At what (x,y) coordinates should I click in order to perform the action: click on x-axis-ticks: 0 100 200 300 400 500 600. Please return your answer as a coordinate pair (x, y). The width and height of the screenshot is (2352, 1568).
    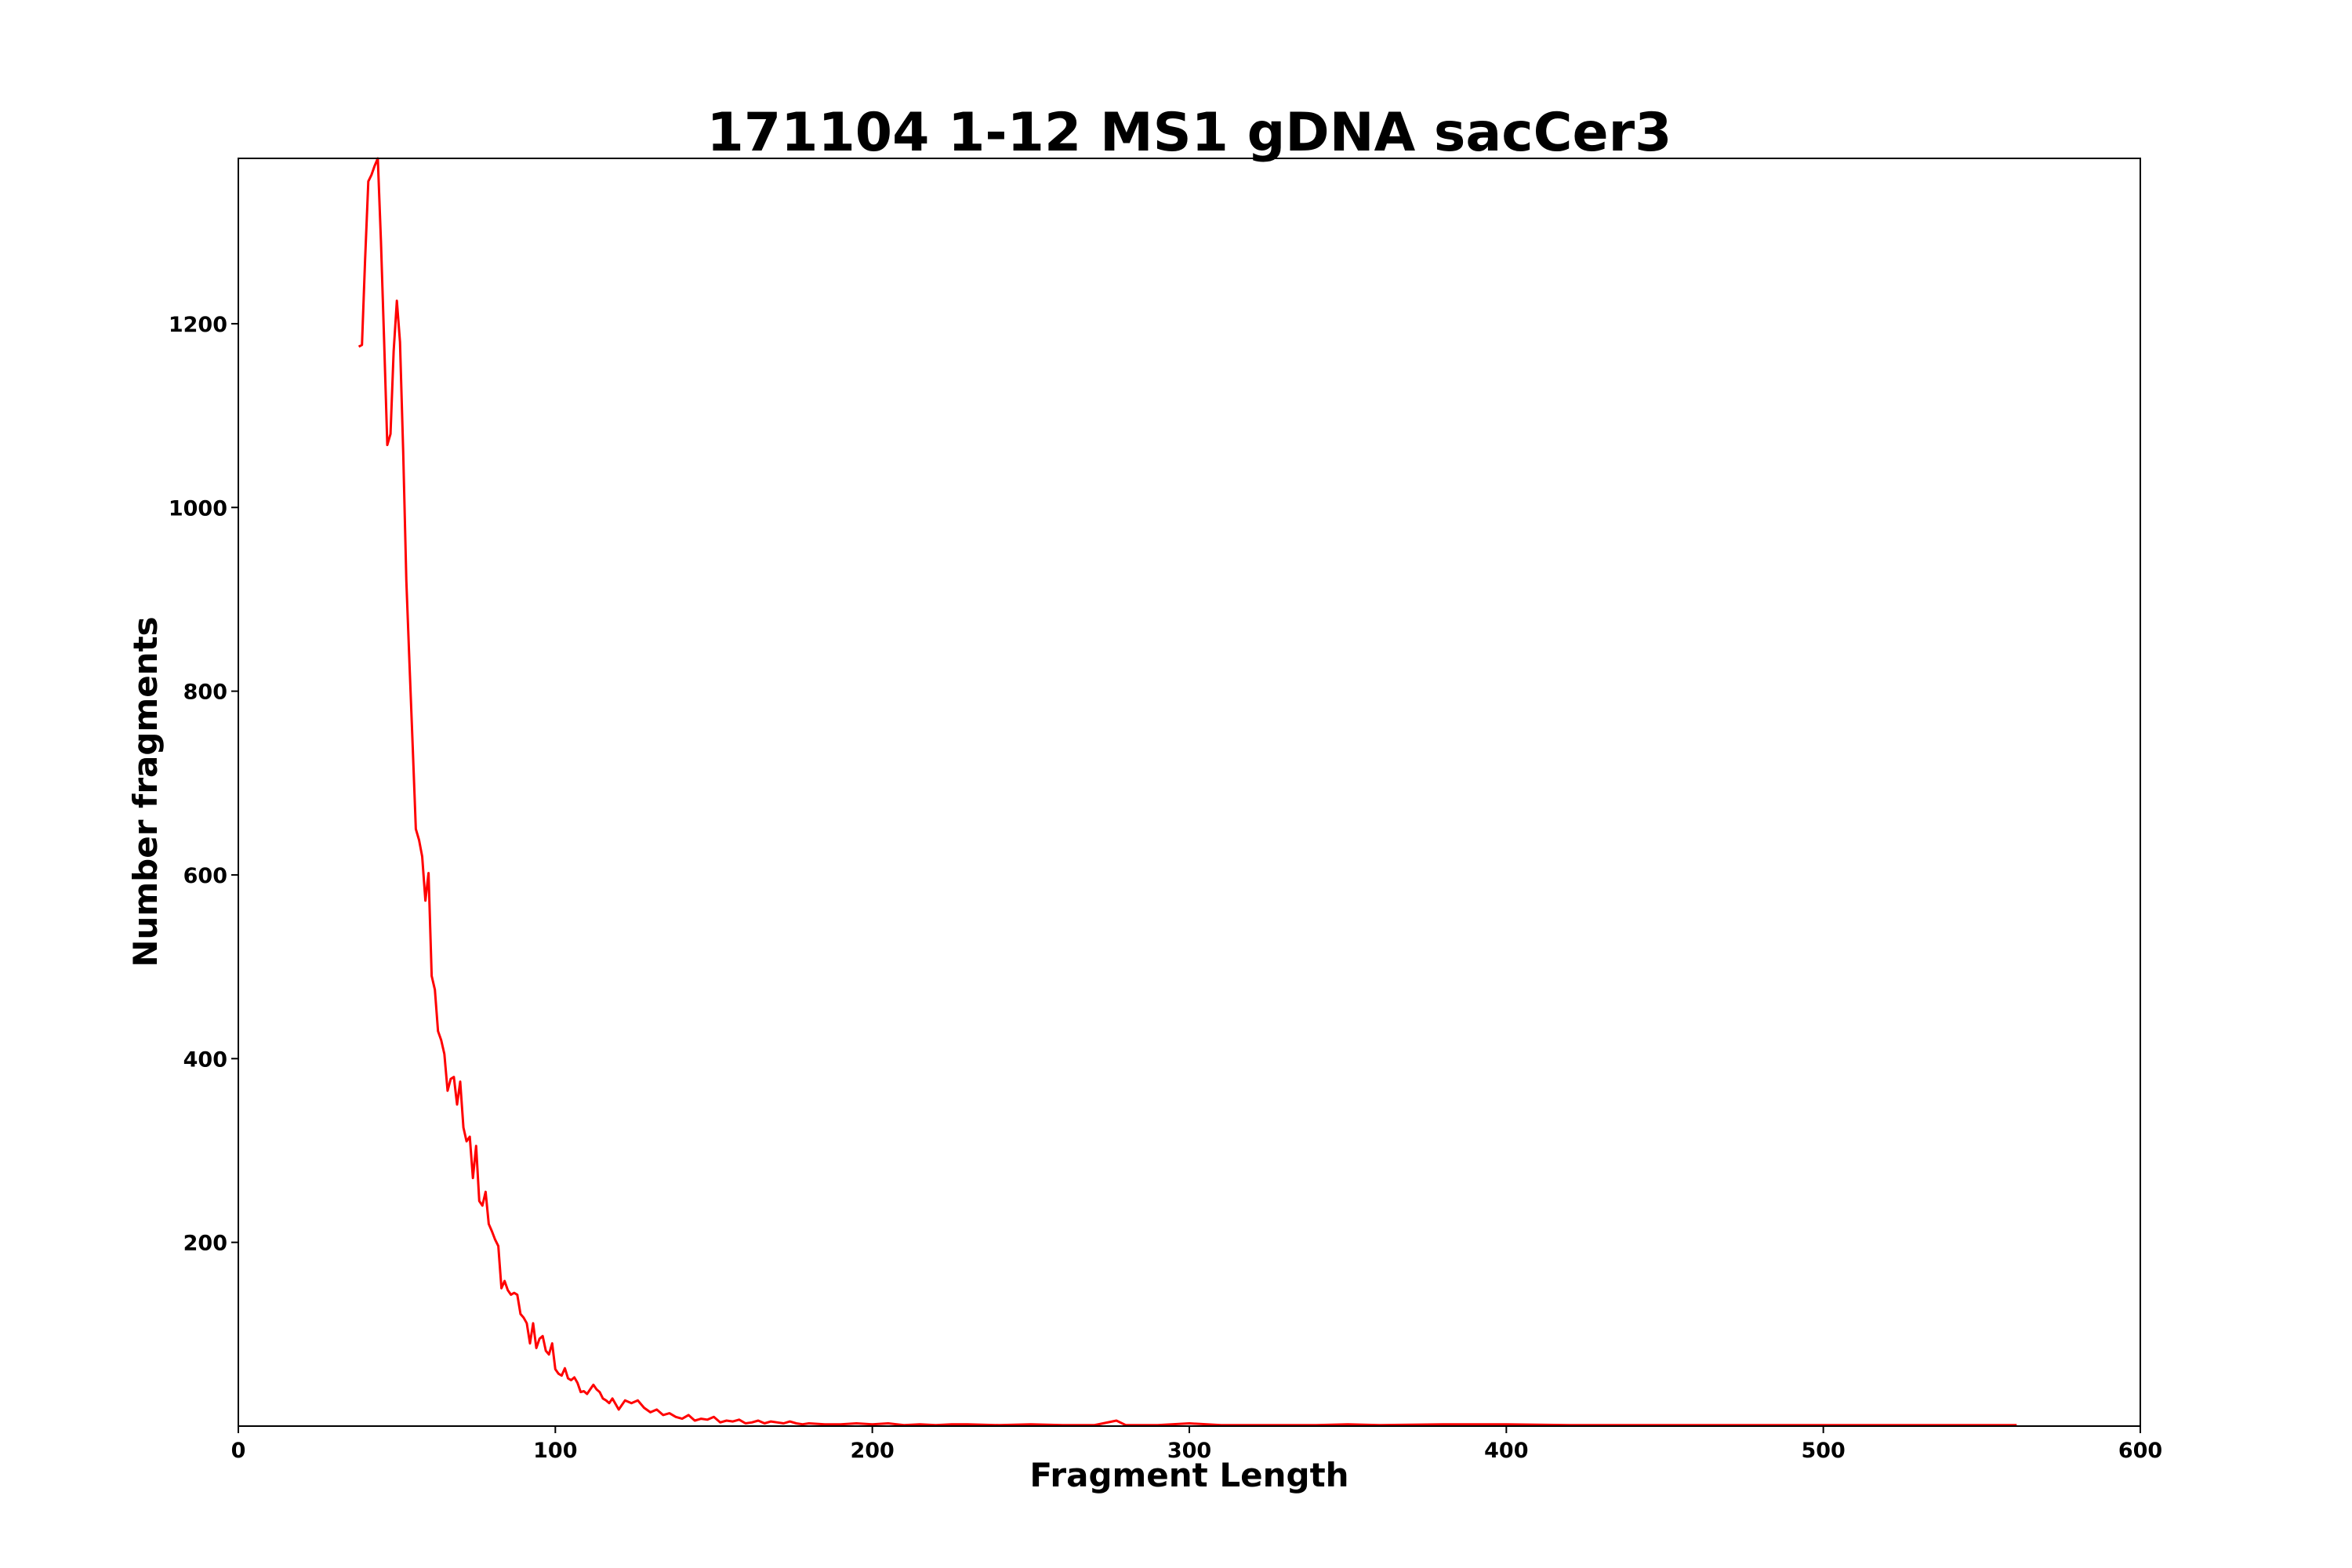
    Looking at the image, I should click on (1196, 1444).